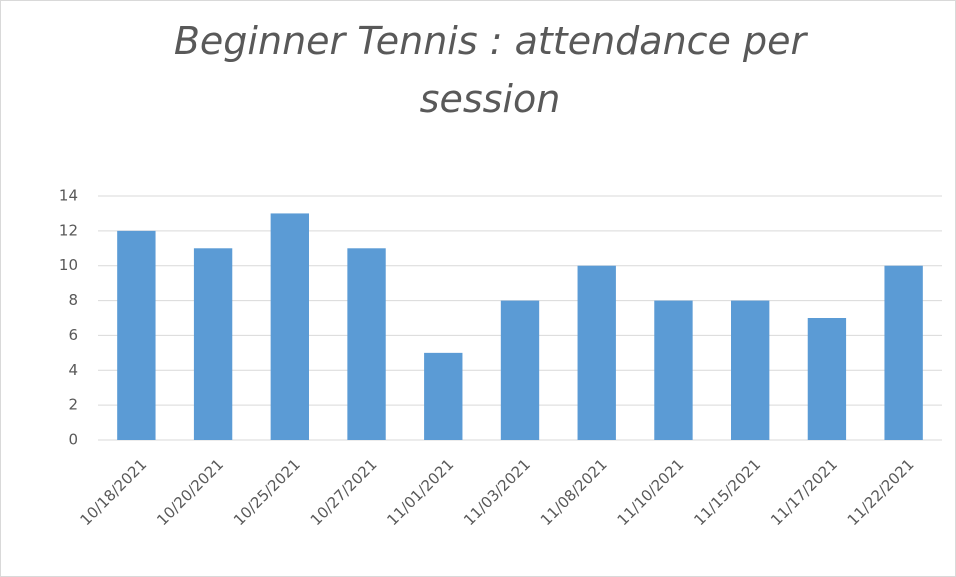 Image resolution: width=956 pixels, height=577 pixels. What do you see at coordinates (344, 492) in the screenshot?
I see `x-tick-label: 10/27/2021` at bounding box center [344, 492].